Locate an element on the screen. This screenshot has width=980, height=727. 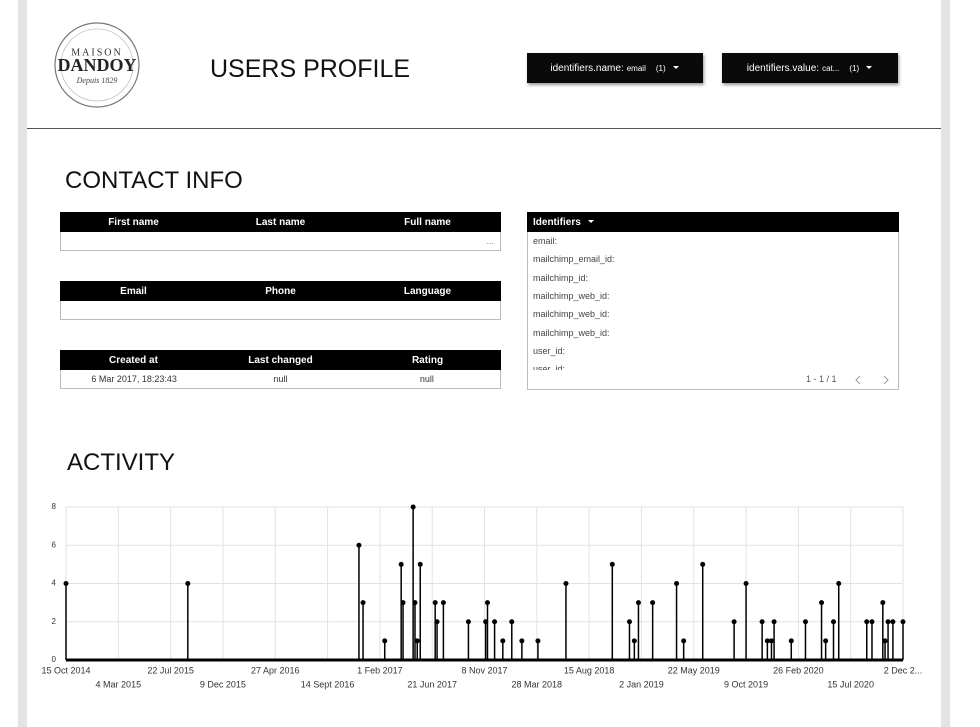
column-header: Rating is located at coordinates (427, 360).